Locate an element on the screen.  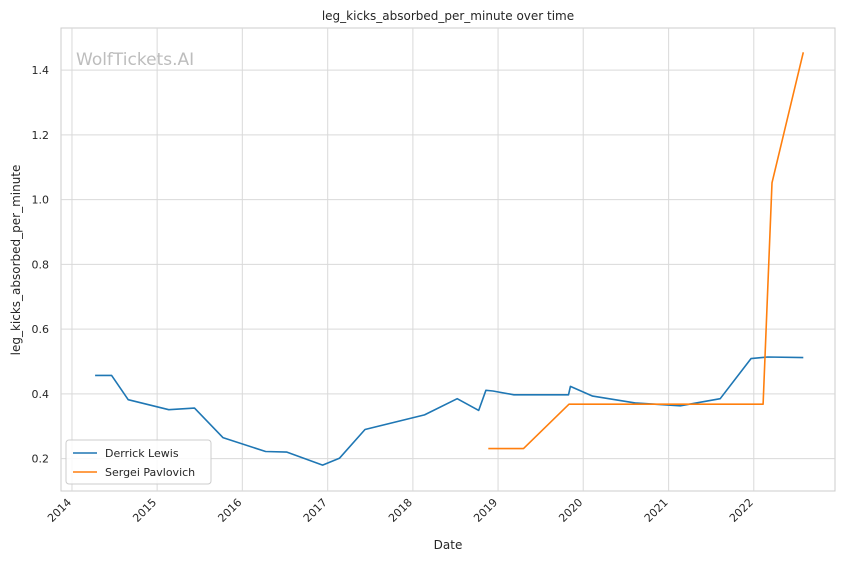
x-axis-label: Date is located at coordinates (448, 545).